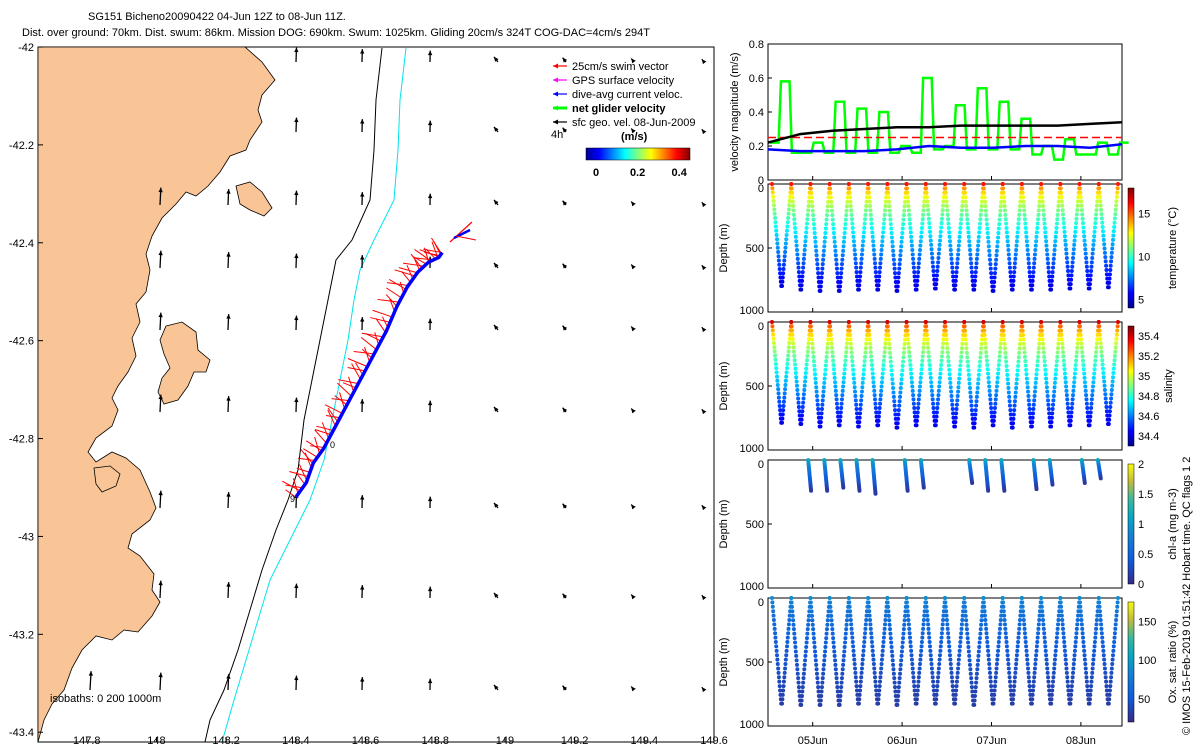 This screenshot has height=750, width=1200. I want to click on geo-arrowhead, so click(362, 257).